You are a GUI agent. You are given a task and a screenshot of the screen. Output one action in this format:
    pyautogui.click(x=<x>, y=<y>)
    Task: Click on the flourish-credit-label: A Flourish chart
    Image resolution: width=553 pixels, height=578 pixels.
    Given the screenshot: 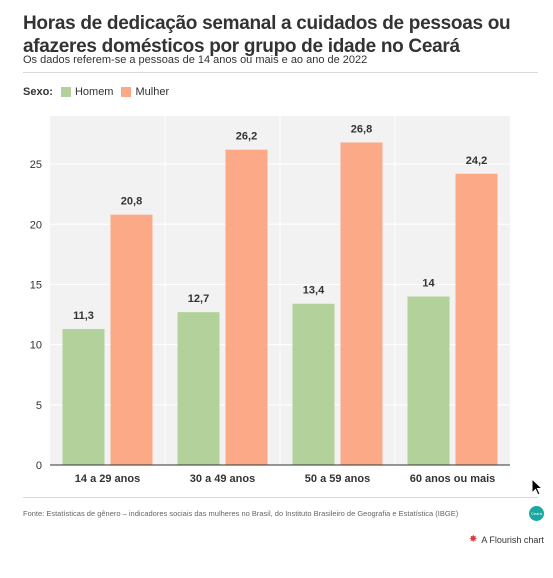 What is the action you would take?
    pyautogui.click(x=512, y=539)
    